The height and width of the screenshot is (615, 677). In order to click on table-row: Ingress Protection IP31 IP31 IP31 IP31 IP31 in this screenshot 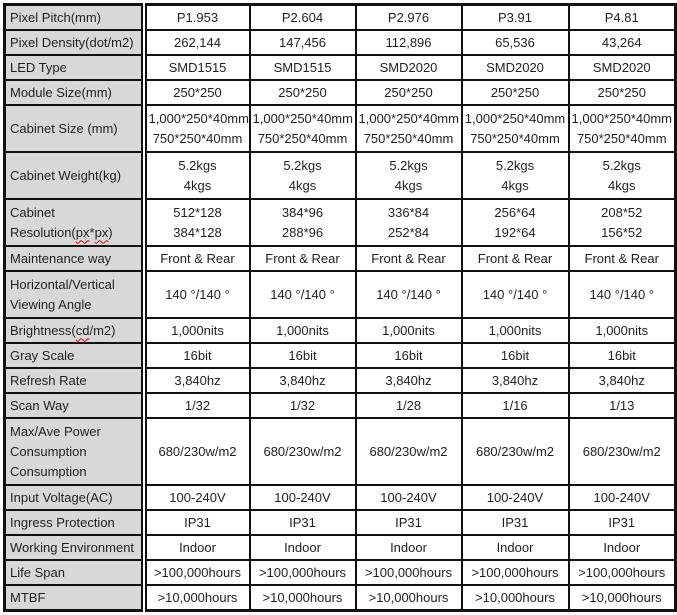, I will do `click(340, 522)`.